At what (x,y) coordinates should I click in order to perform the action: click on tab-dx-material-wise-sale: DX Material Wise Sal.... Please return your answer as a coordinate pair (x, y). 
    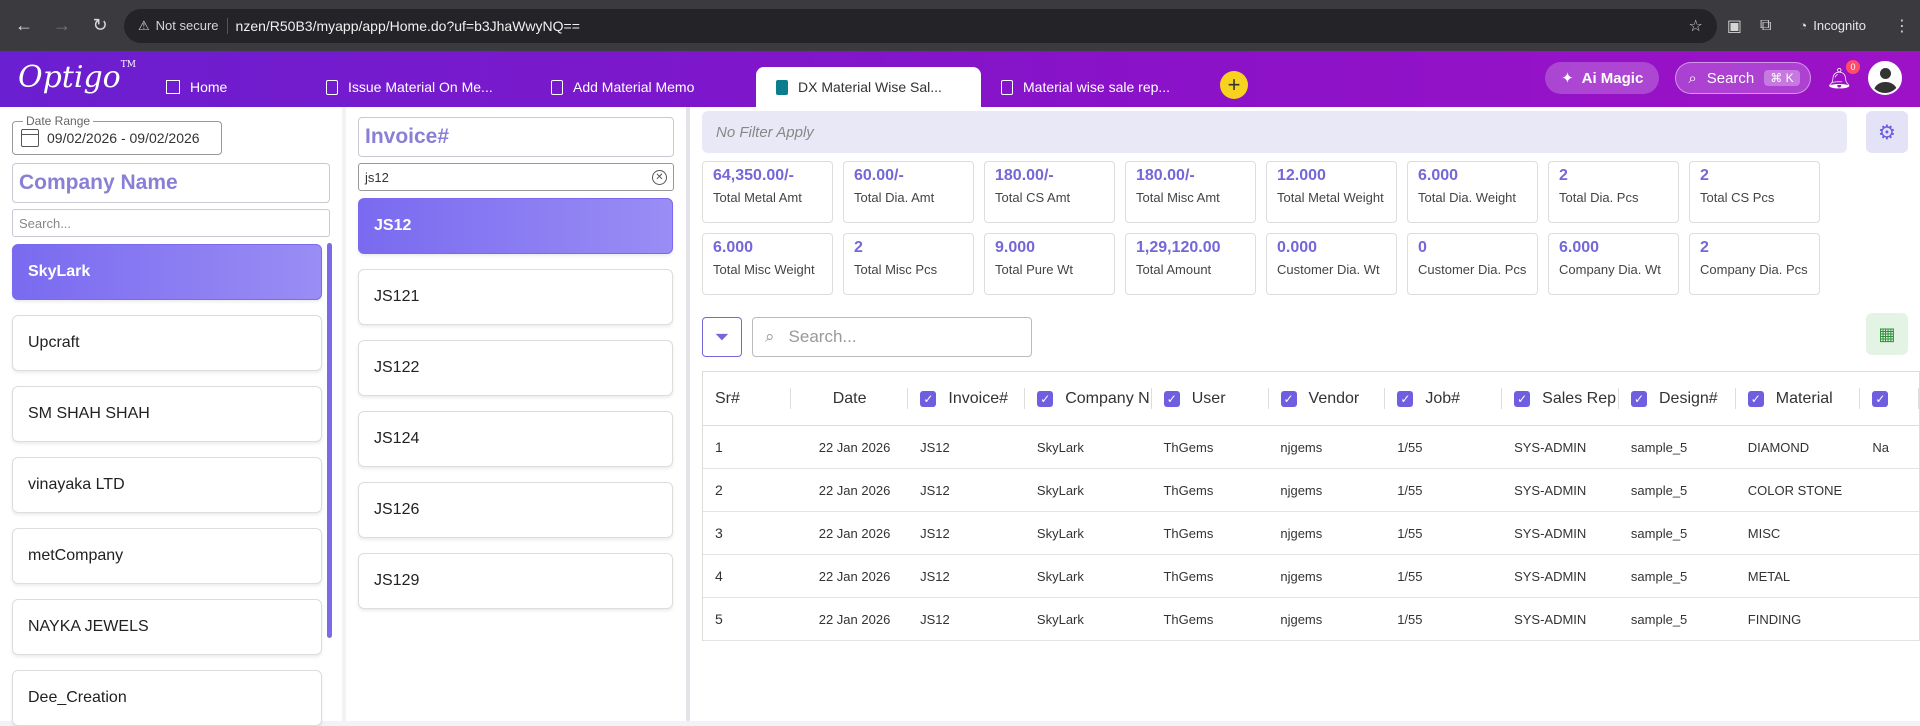
    Looking at the image, I should click on (868, 87).